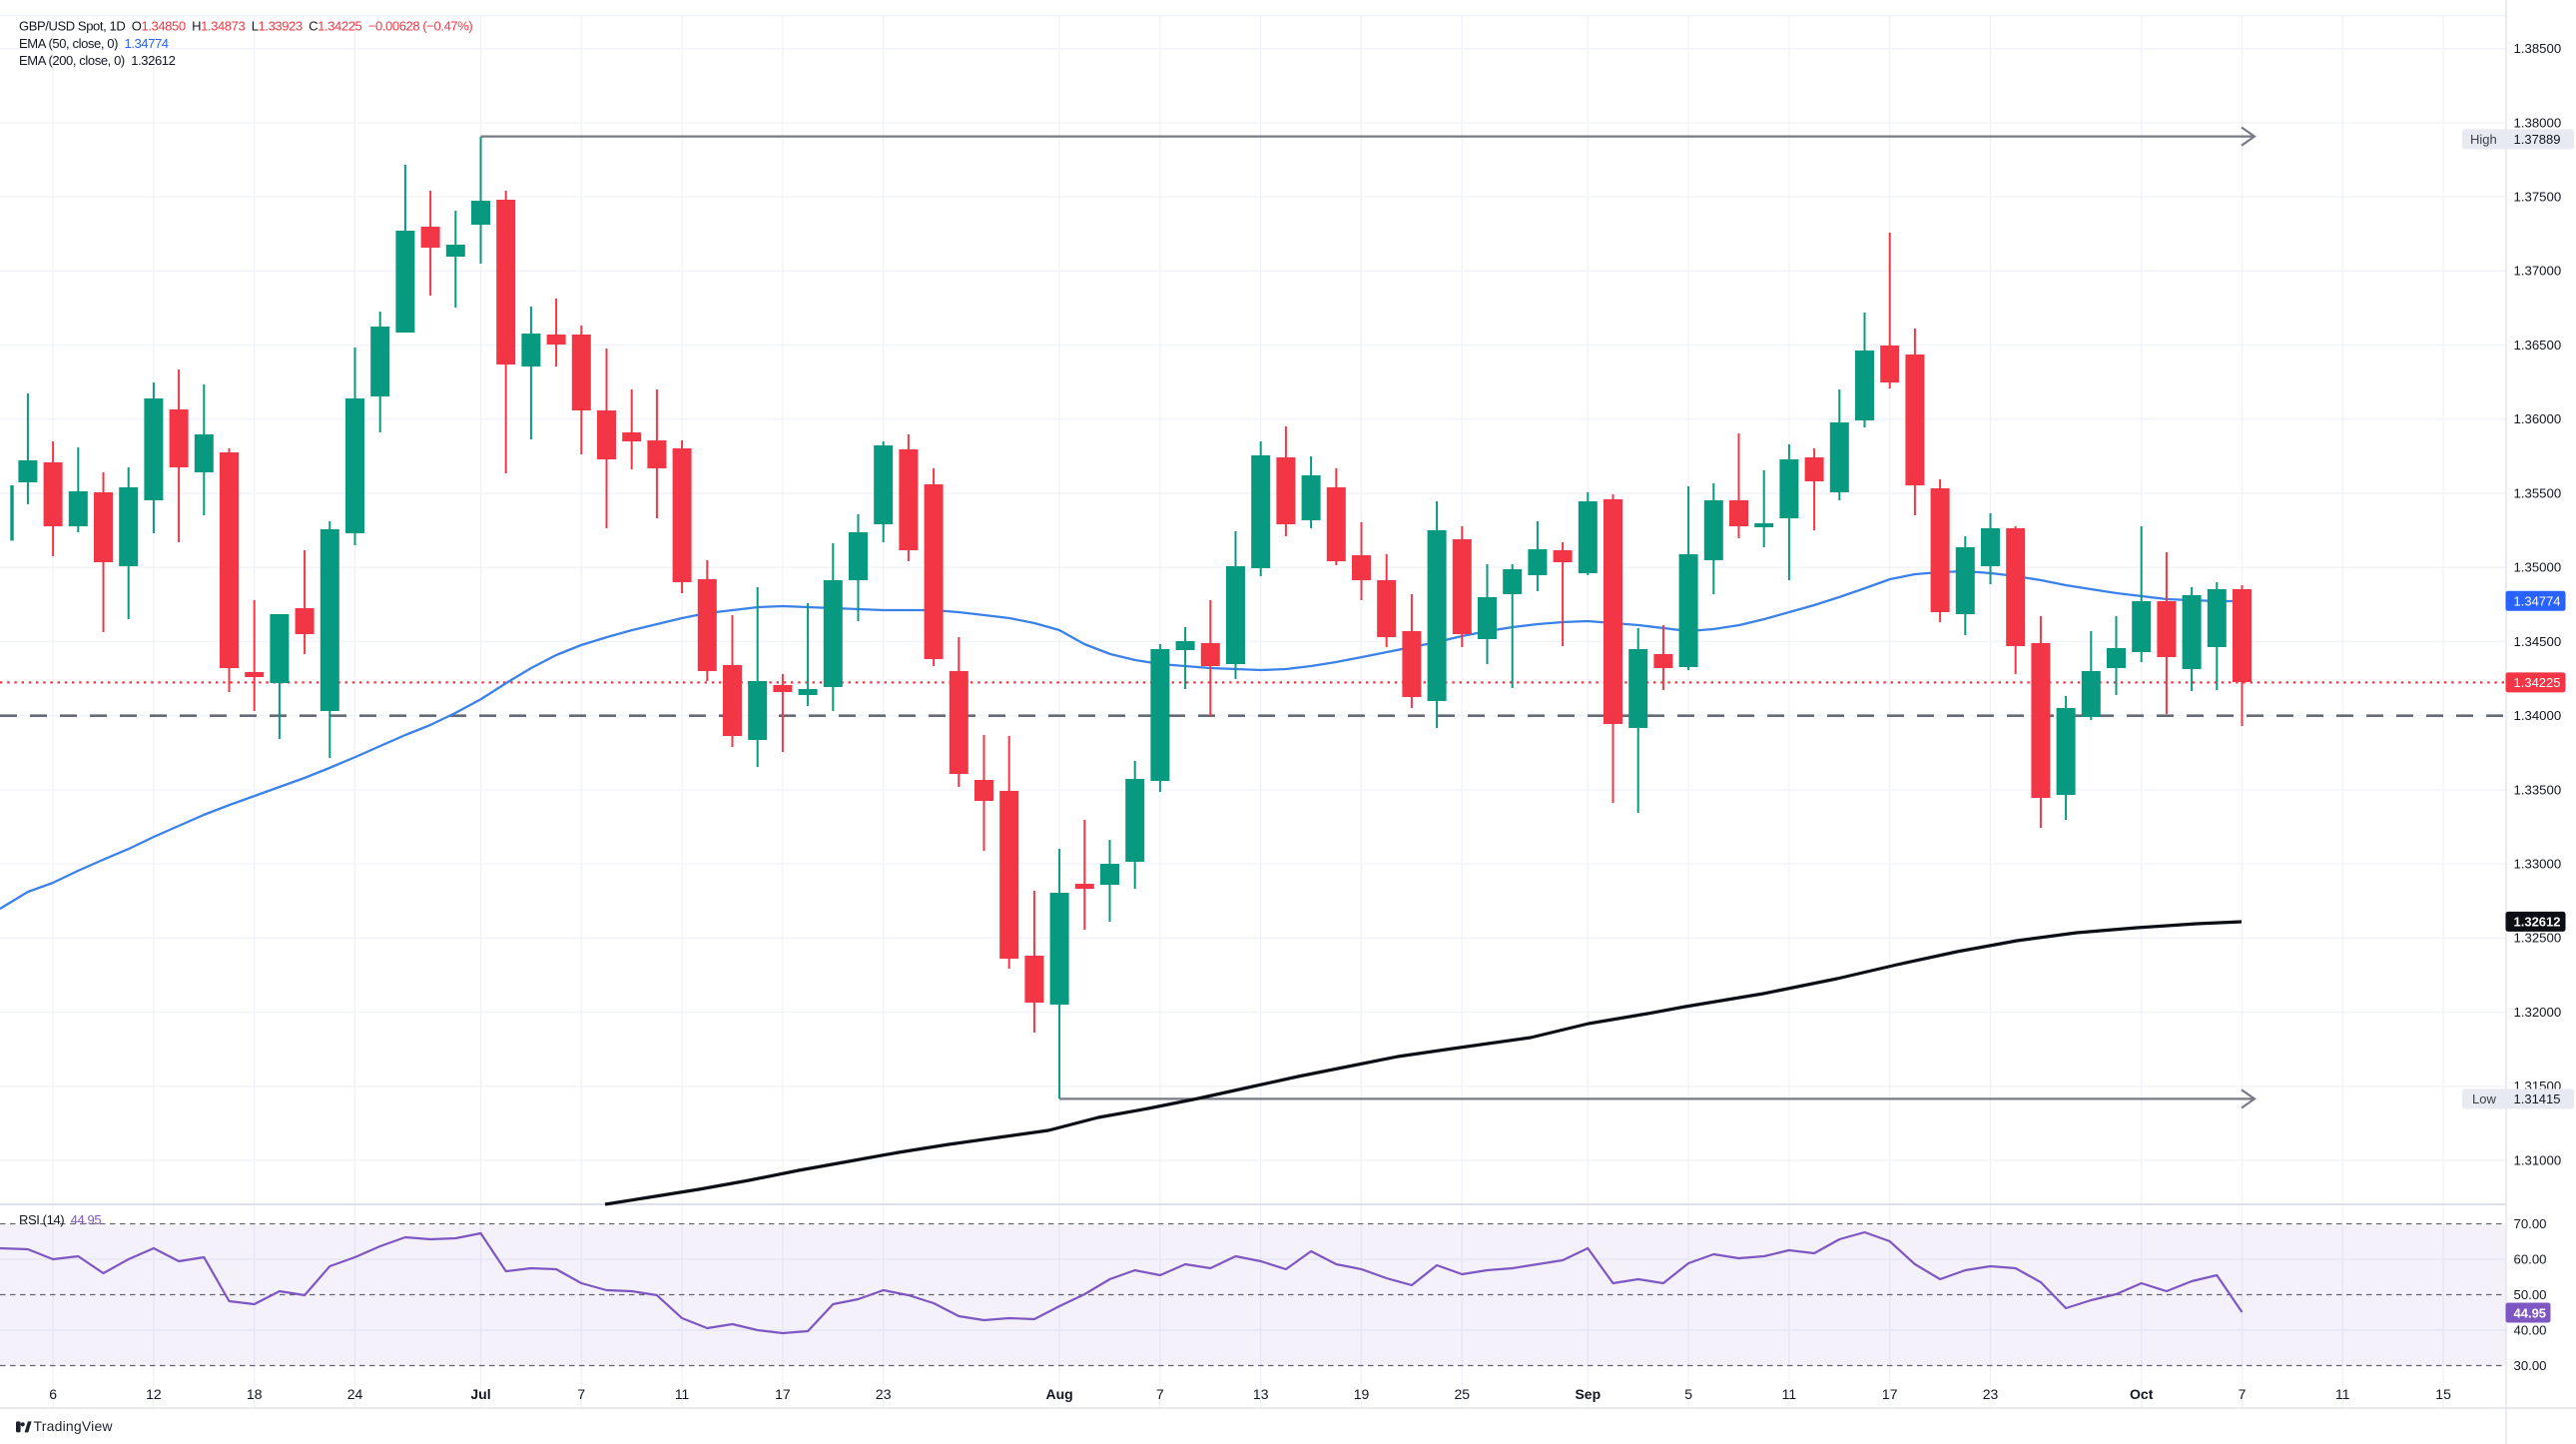 The width and height of the screenshot is (2576, 1444). Describe the element at coordinates (1588, 1394) in the screenshot. I see `svg-text: Sep` at that location.